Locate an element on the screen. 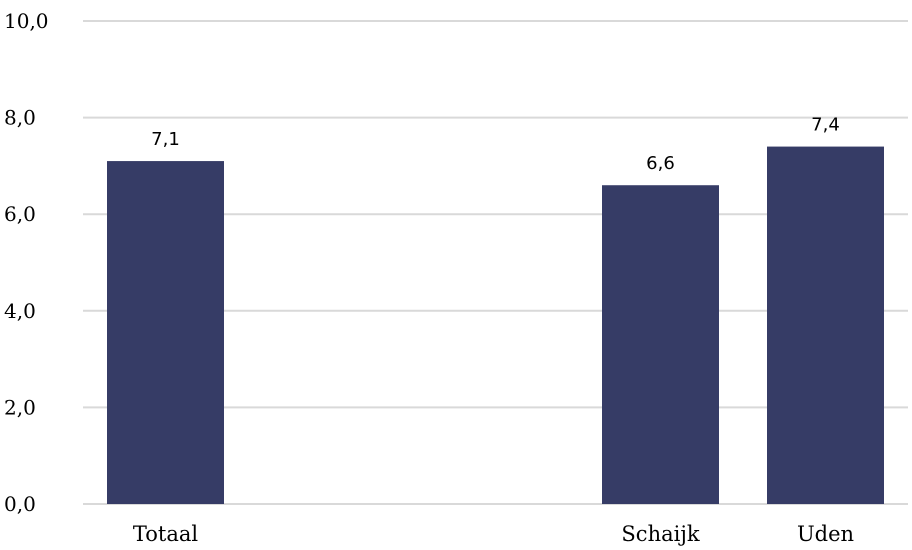 This screenshot has width=912, height=550. y-tick-label: 0,0 is located at coordinates (20, 504).